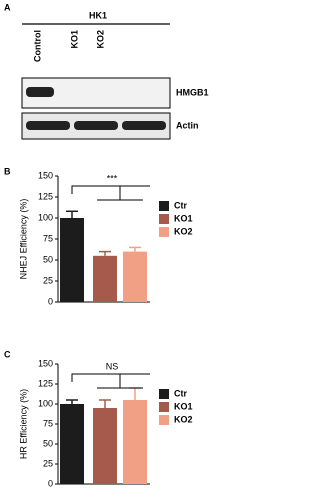 The height and width of the screenshot is (500, 320). I want to click on annotation: ***, so click(112, 178).